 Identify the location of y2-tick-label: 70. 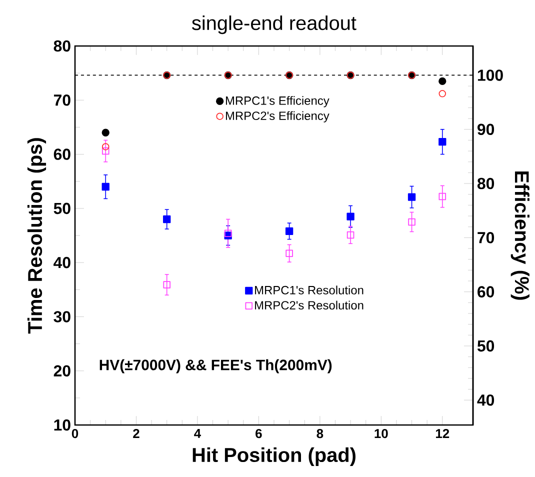
(486, 238).